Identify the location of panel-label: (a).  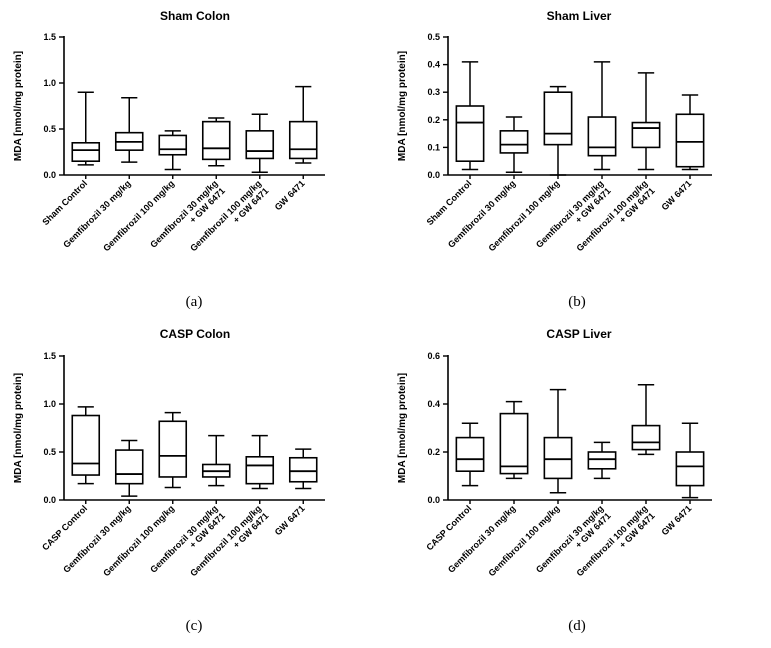
(194, 302).